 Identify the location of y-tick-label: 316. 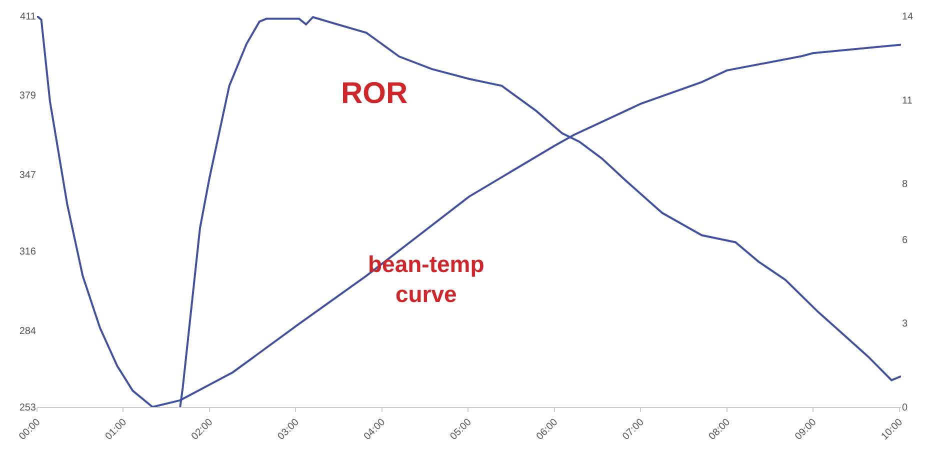
(27, 252).